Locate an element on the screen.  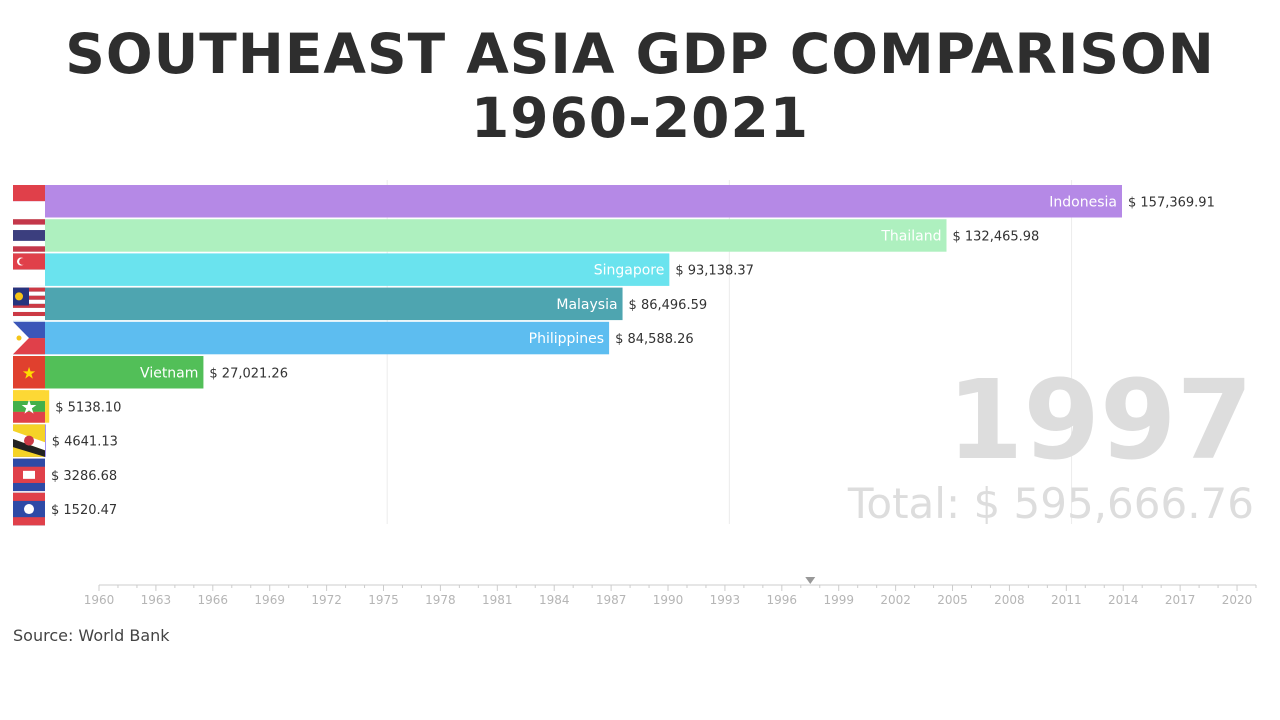
cambodia-flag-icon is located at coordinates (29, 475).